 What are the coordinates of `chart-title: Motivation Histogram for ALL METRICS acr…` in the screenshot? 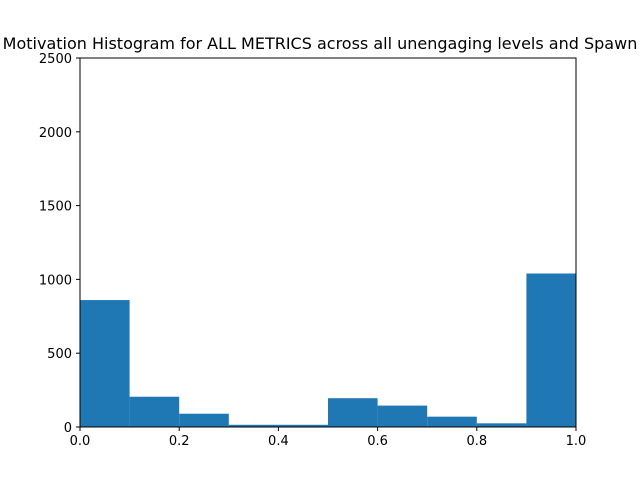 It's located at (320, 43).